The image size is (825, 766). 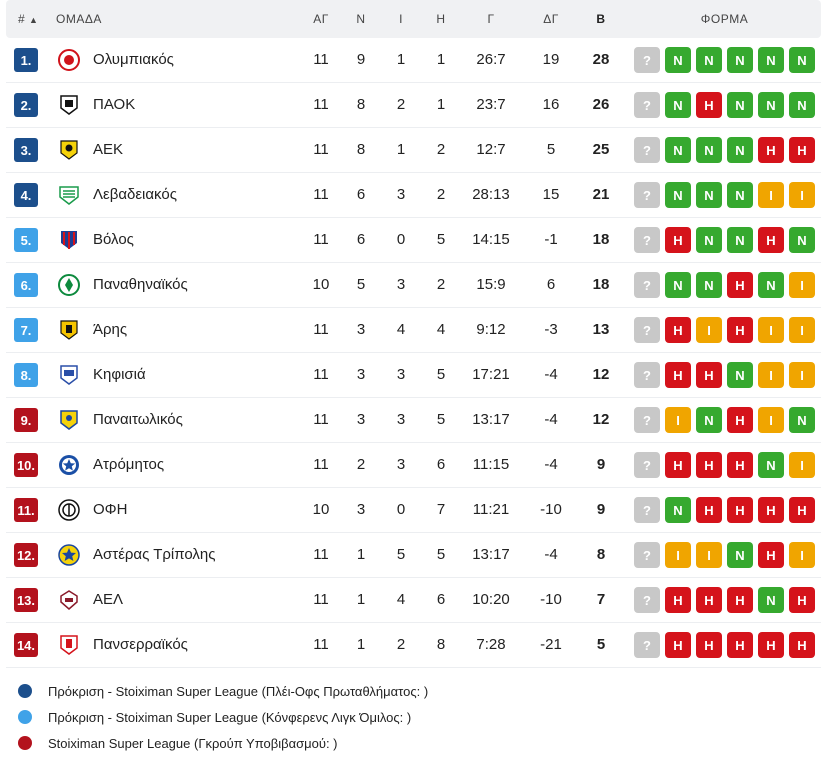 I want to click on team-name: ΠΑΟΚ, so click(x=114, y=104).